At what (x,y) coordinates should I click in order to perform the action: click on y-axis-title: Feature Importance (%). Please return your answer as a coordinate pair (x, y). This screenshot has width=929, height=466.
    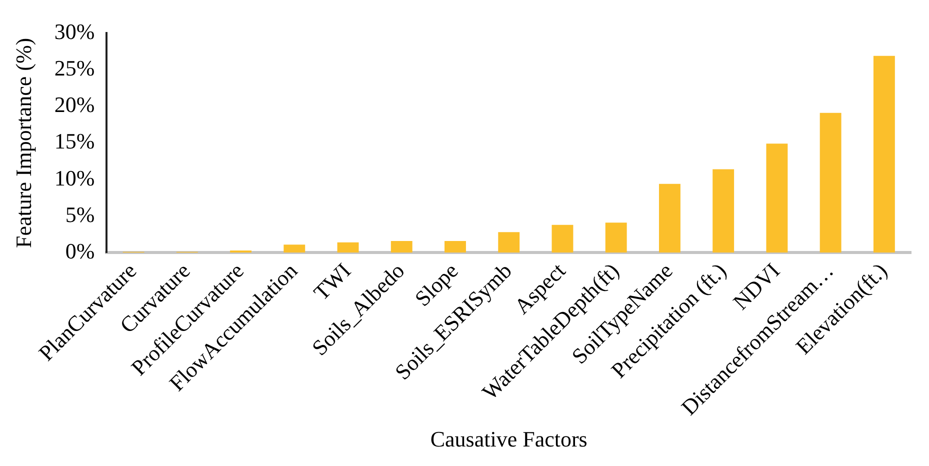
    Looking at the image, I should click on (23, 143).